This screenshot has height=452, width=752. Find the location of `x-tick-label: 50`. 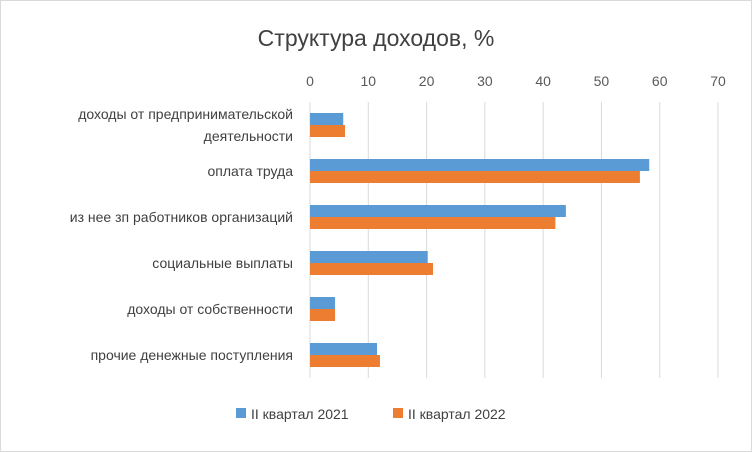

x-tick-label: 50 is located at coordinates (602, 81).